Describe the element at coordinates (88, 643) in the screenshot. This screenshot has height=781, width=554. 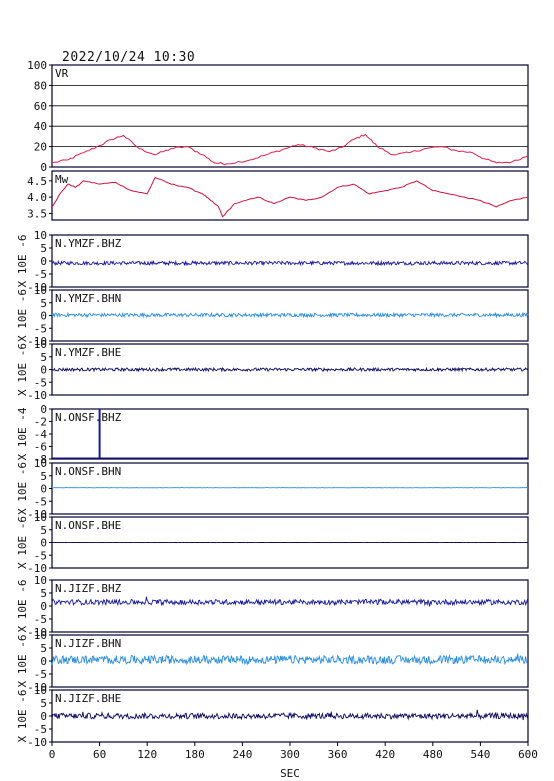
I see `panel-label: N.JIZF.BHN` at that location.